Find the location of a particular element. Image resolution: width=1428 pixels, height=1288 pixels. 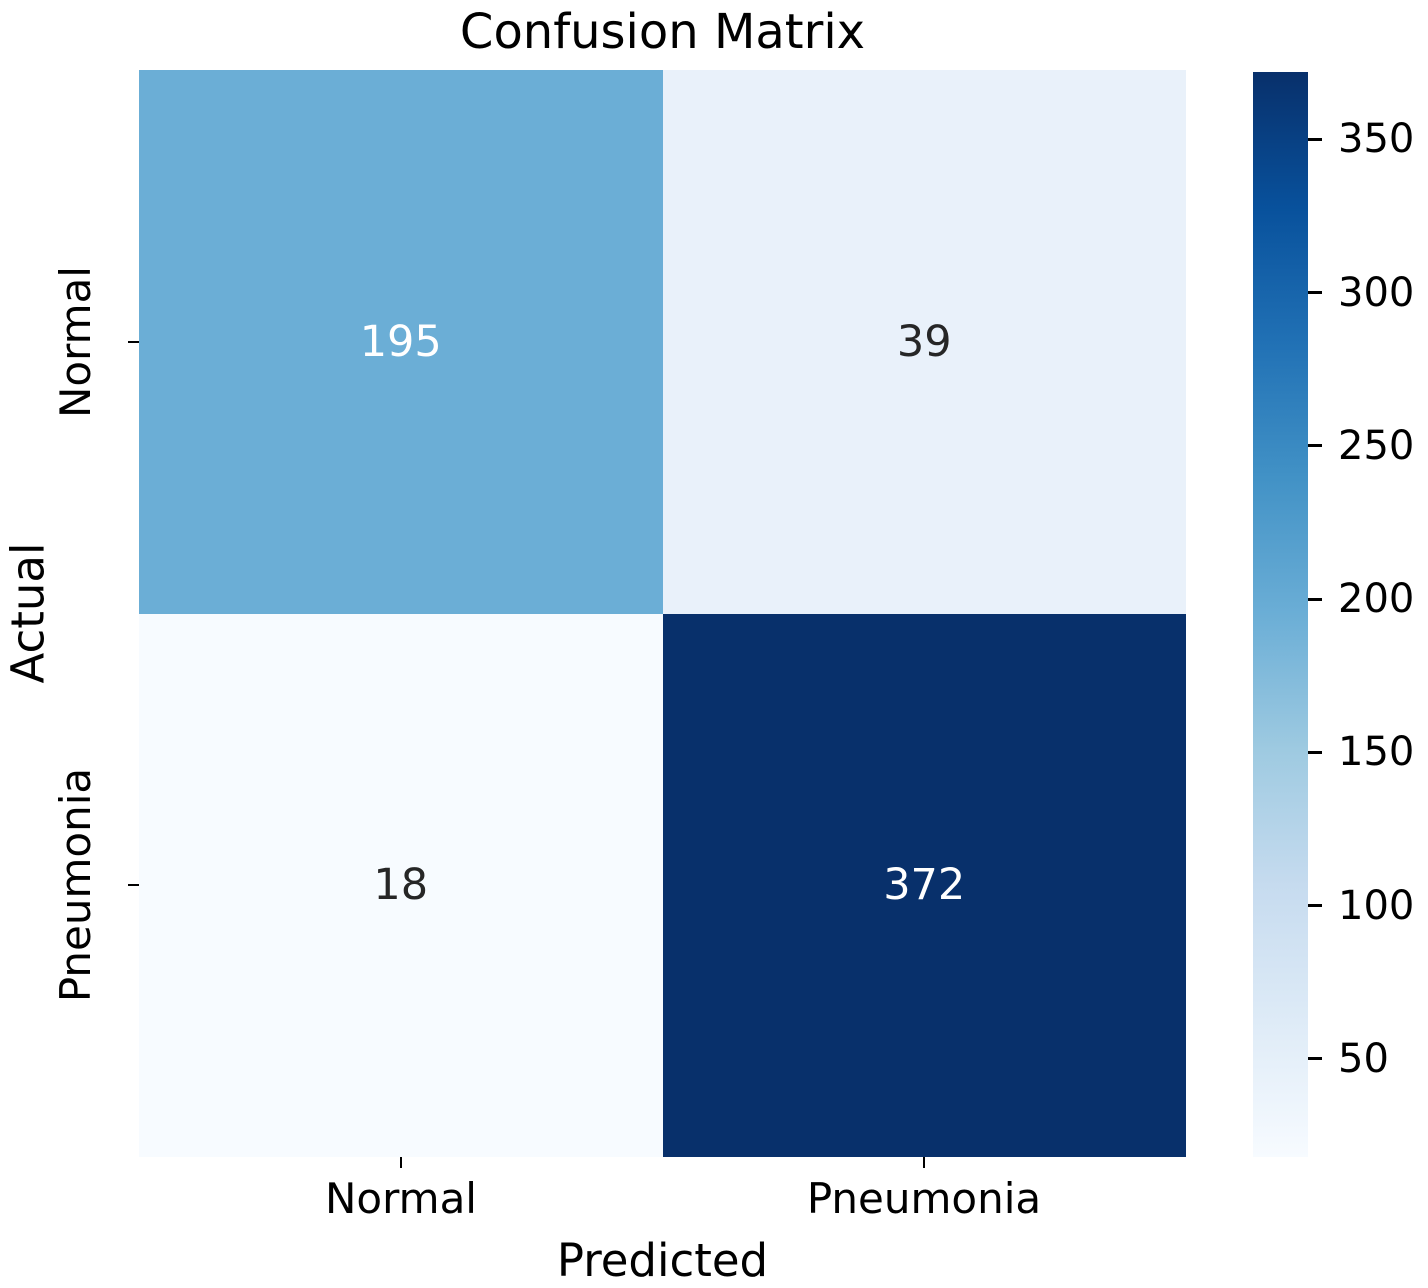

colorbar is located at coordinates (1280, 614).